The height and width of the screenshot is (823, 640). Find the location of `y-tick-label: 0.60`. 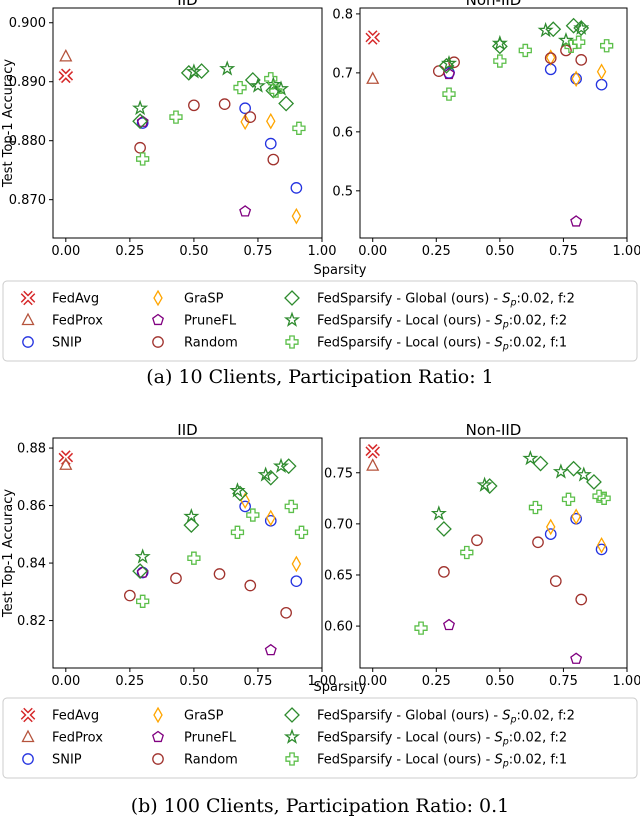

y-tick-label: 0.60 is located at coordinates (338, 627).